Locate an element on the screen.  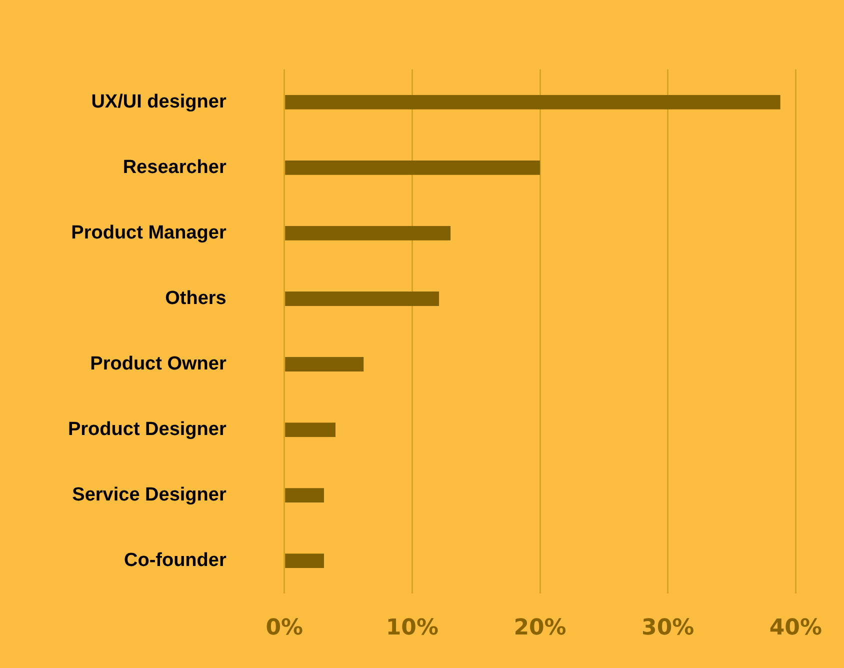
y-tick-label: Others is located at coordinates (195, 298).